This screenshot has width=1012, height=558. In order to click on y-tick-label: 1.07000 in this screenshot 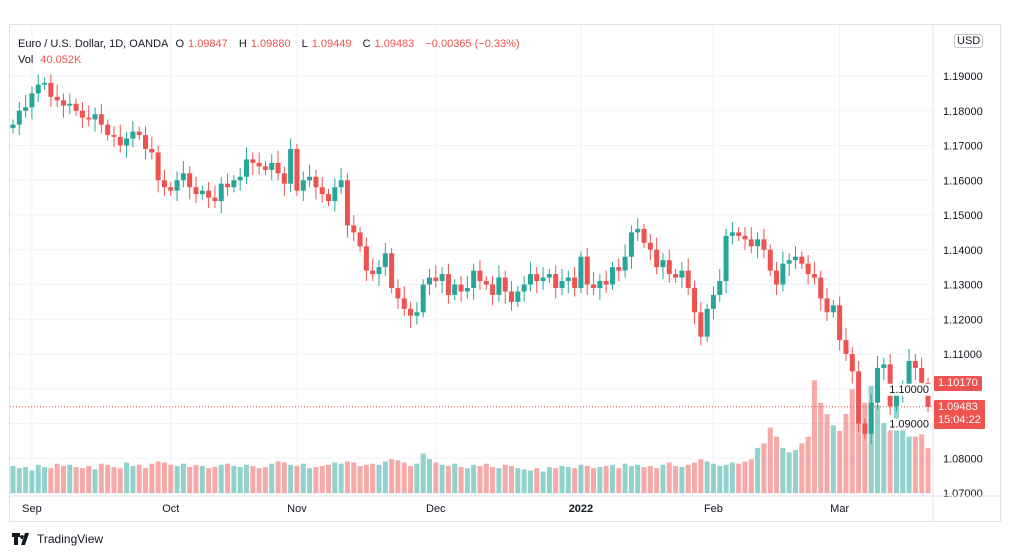, I will do `click(963, 494)`.